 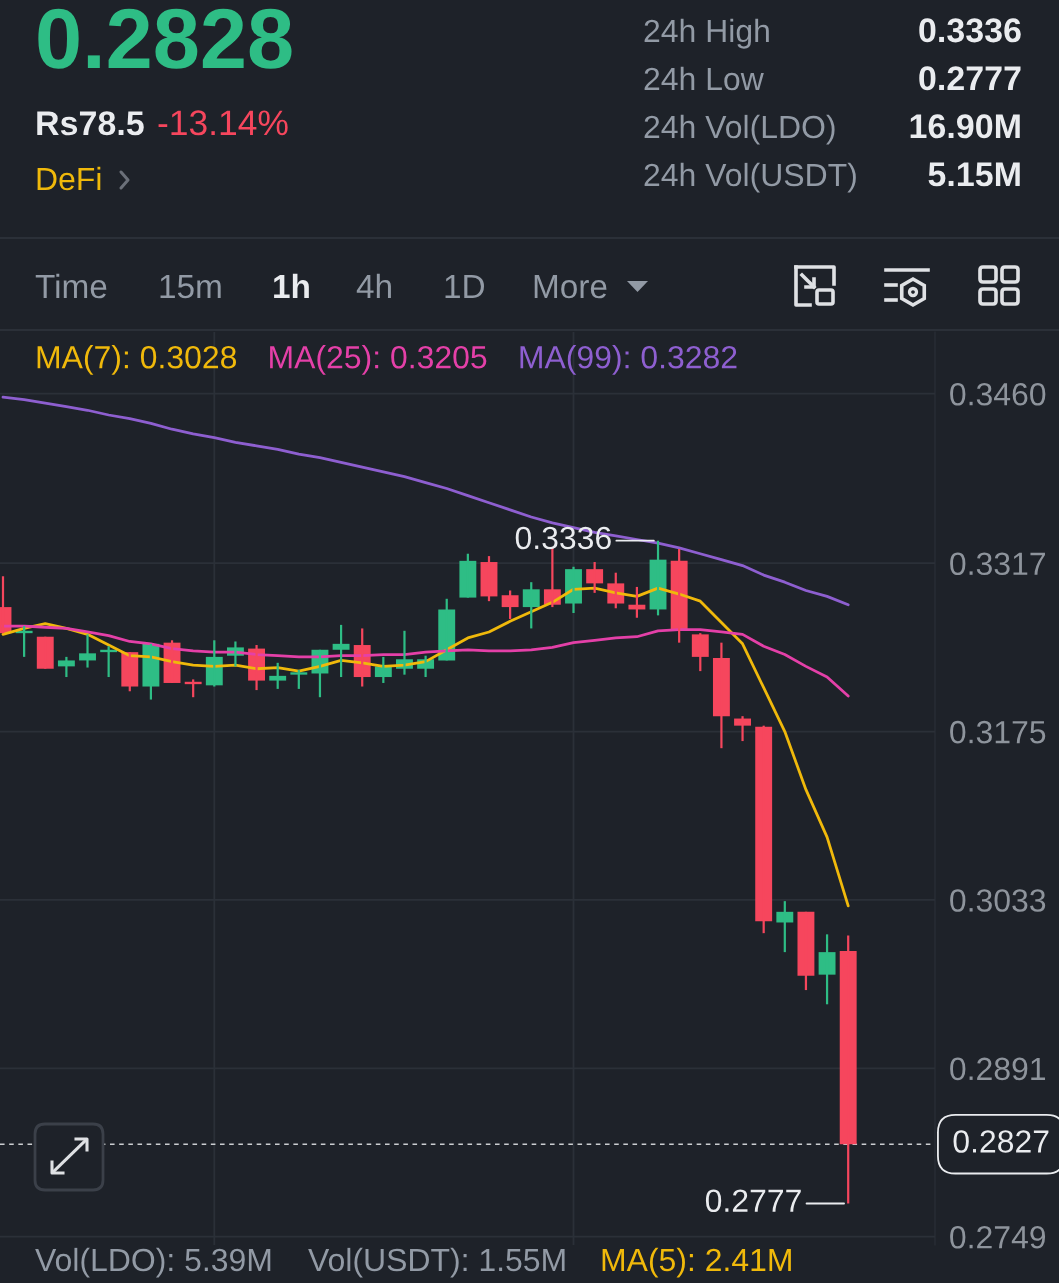 I want to click on text: 0.3336, so click(x=970, y=30).